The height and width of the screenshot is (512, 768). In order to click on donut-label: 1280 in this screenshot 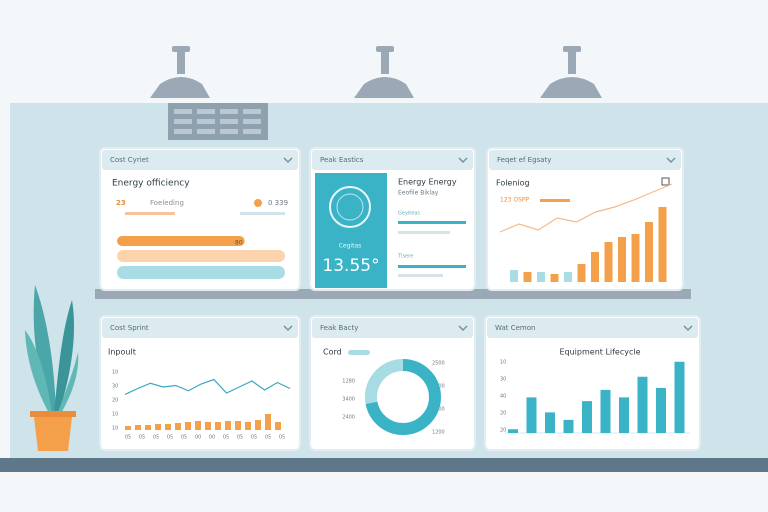, I will do `click(348, 382)`.